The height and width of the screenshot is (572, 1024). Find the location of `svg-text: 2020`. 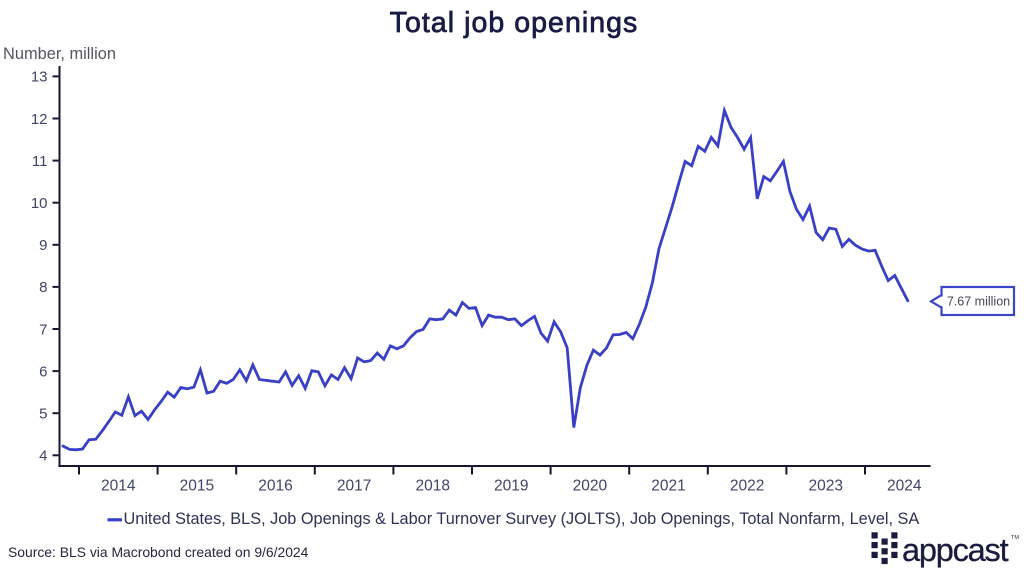

svg-text: 2020 is located at coordinates (590, 486).